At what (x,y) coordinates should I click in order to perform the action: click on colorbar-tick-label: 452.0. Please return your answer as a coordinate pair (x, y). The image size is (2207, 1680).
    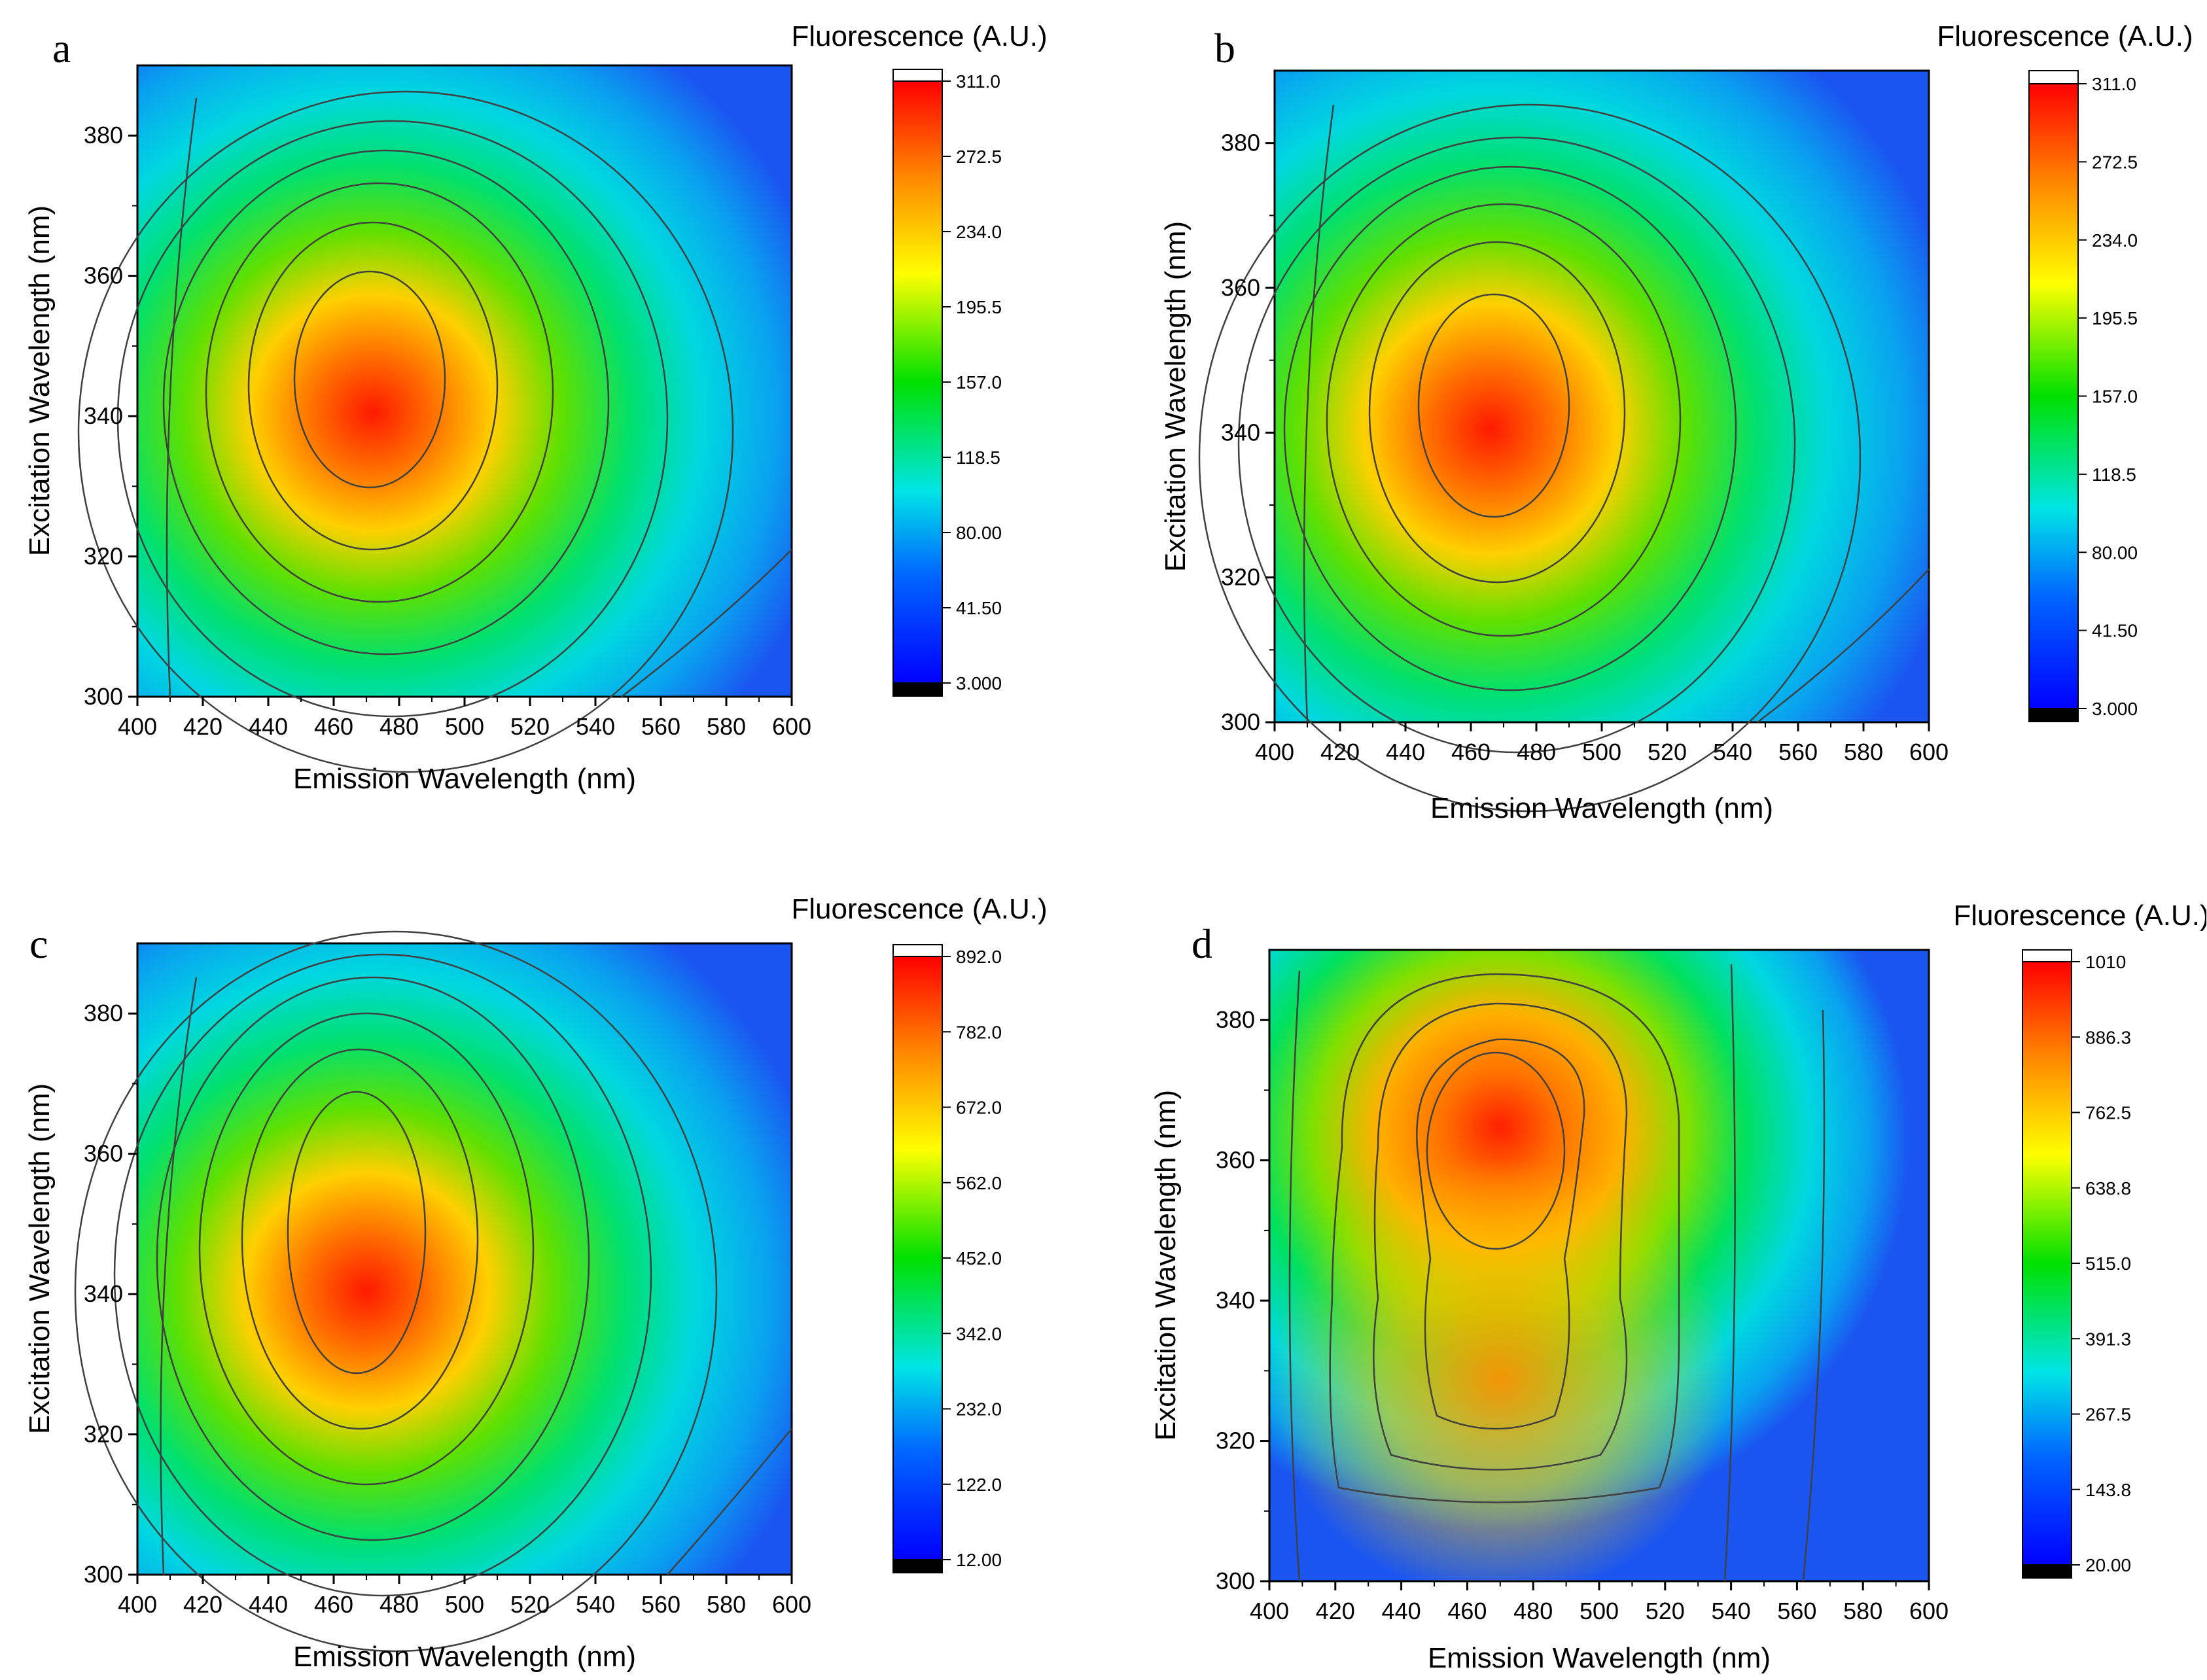
    Looking at the image, I should click on (979, 1258).